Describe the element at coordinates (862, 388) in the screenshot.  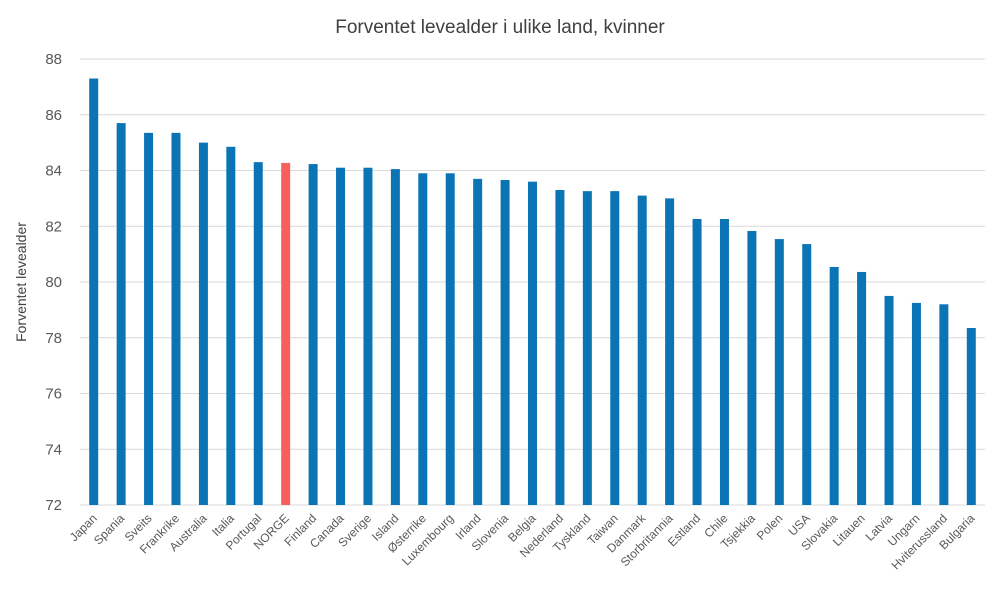
I see `bar-litauen` at that location.